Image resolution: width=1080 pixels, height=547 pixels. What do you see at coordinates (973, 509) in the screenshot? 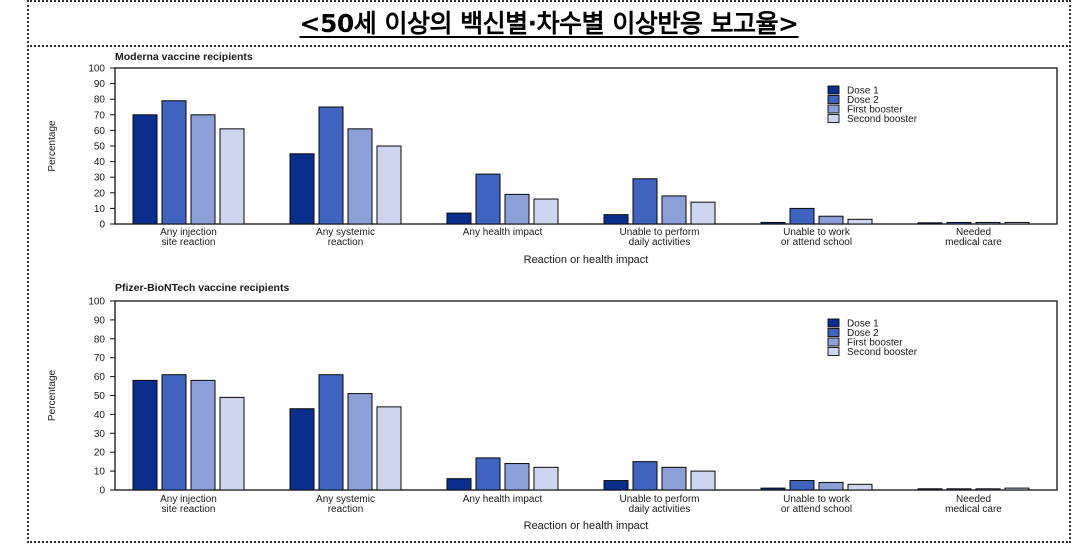
I see `chart-2-category-label: medical care` at bounding box center [973, 509].